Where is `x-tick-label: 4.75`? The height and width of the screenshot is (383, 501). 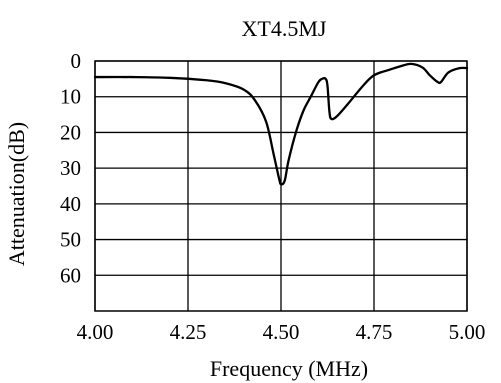
x-tick-label: 4.75 is located at coordinates (374, 332).